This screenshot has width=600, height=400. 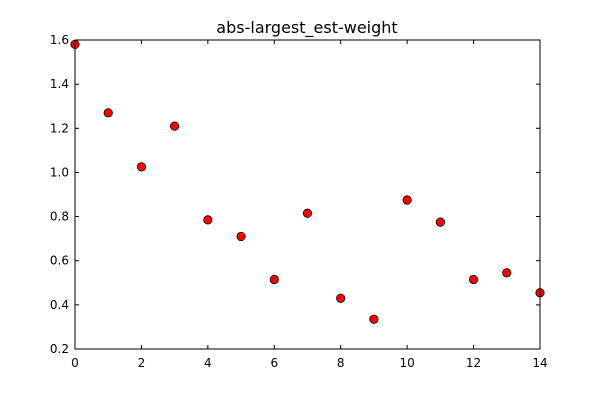 I want to click on y-tick-label: 1.4, so click(x=59, y=84).